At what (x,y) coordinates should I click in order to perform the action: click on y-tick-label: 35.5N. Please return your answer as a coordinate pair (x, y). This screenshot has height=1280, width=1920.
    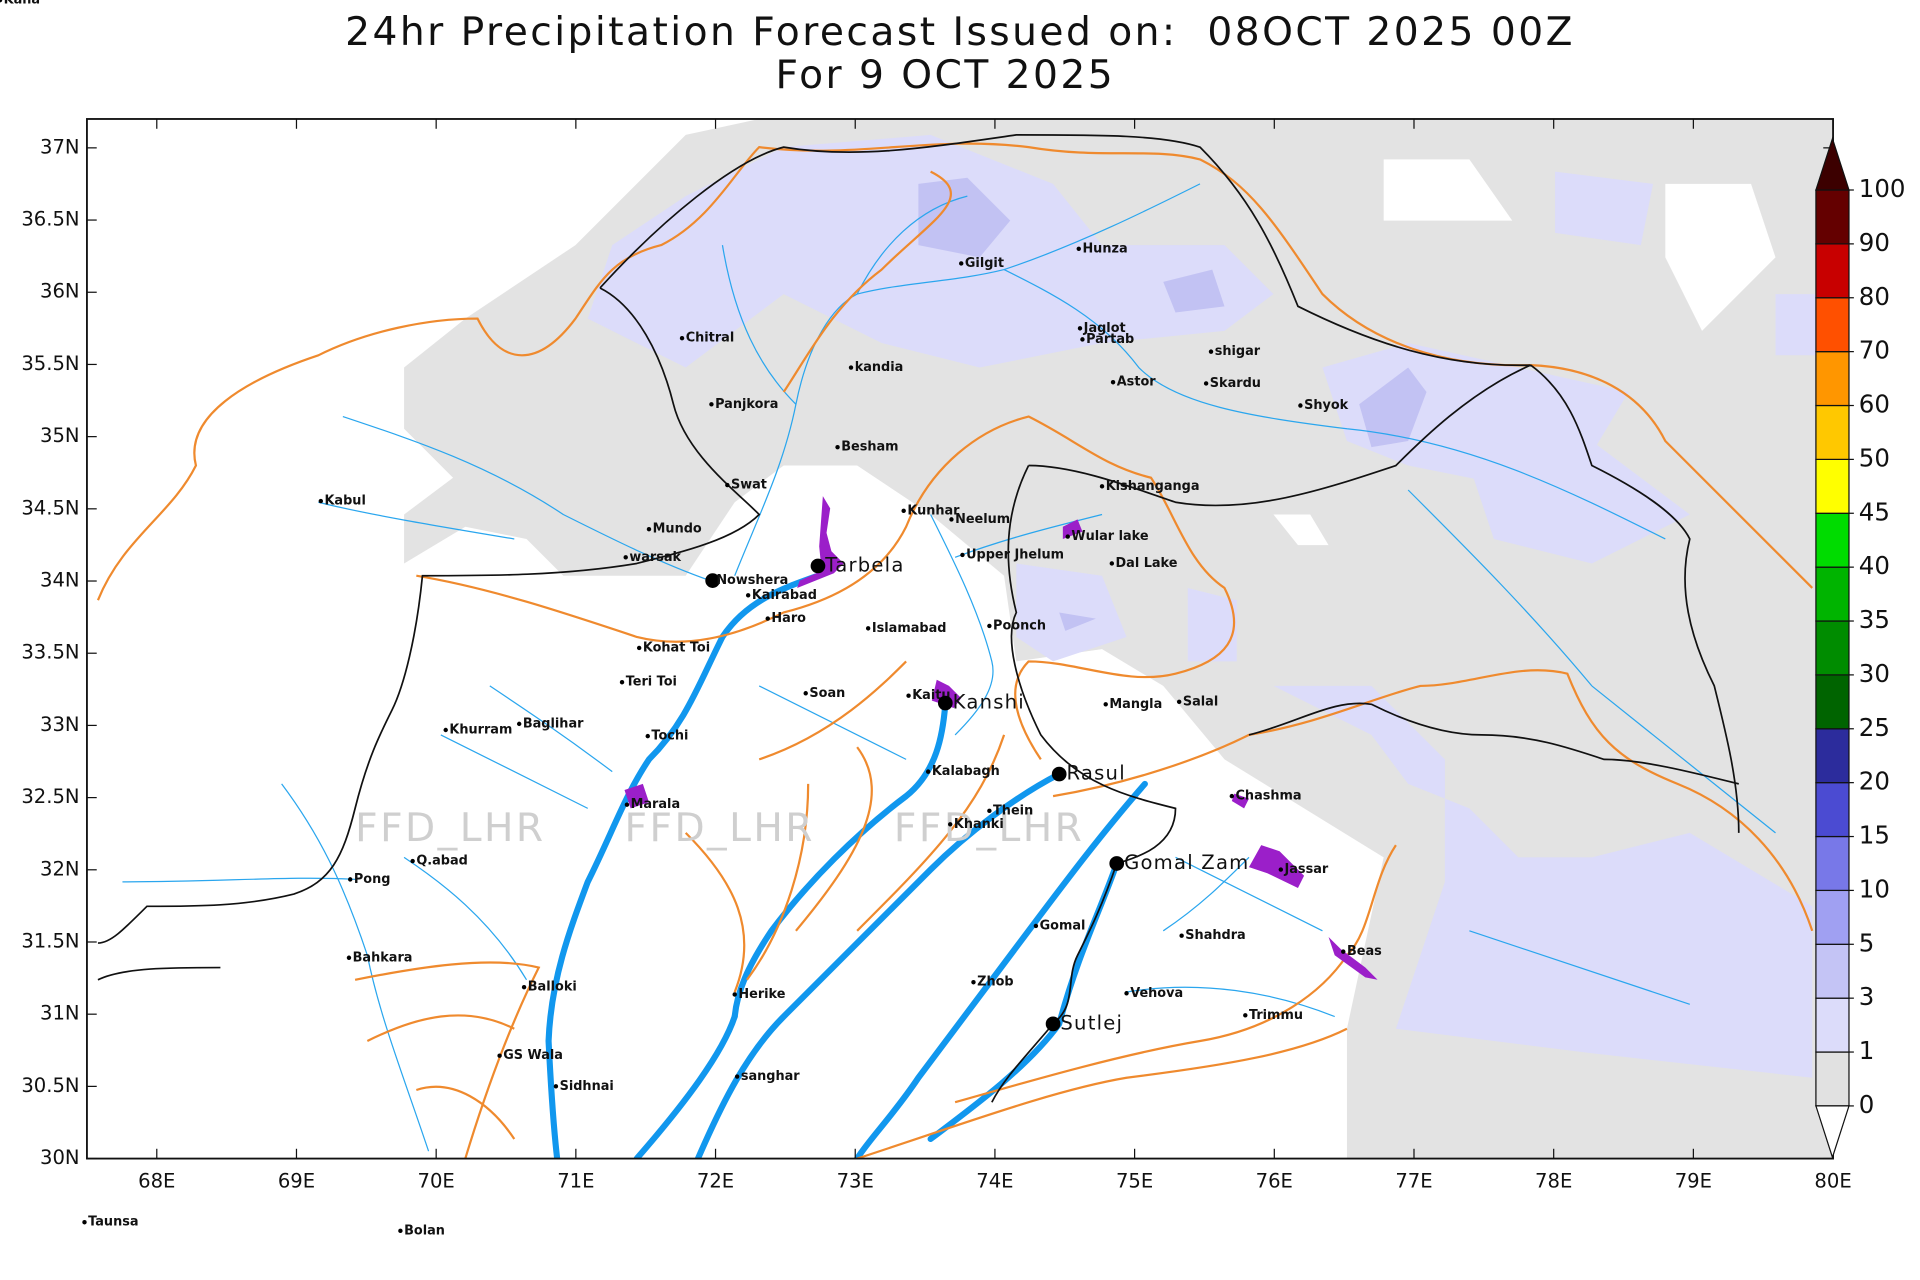
    Looking at the image, I should click on (50, 363).